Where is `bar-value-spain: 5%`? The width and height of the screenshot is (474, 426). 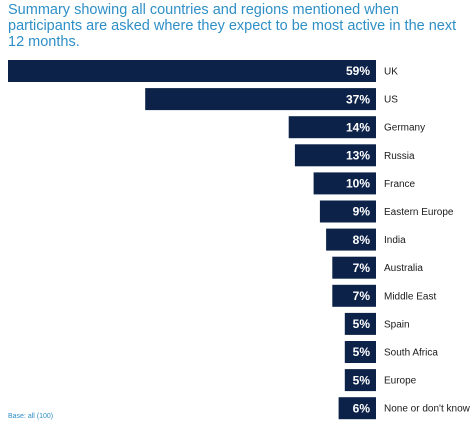
bar-value-spain: 5% is located at coordinates (362, 324).